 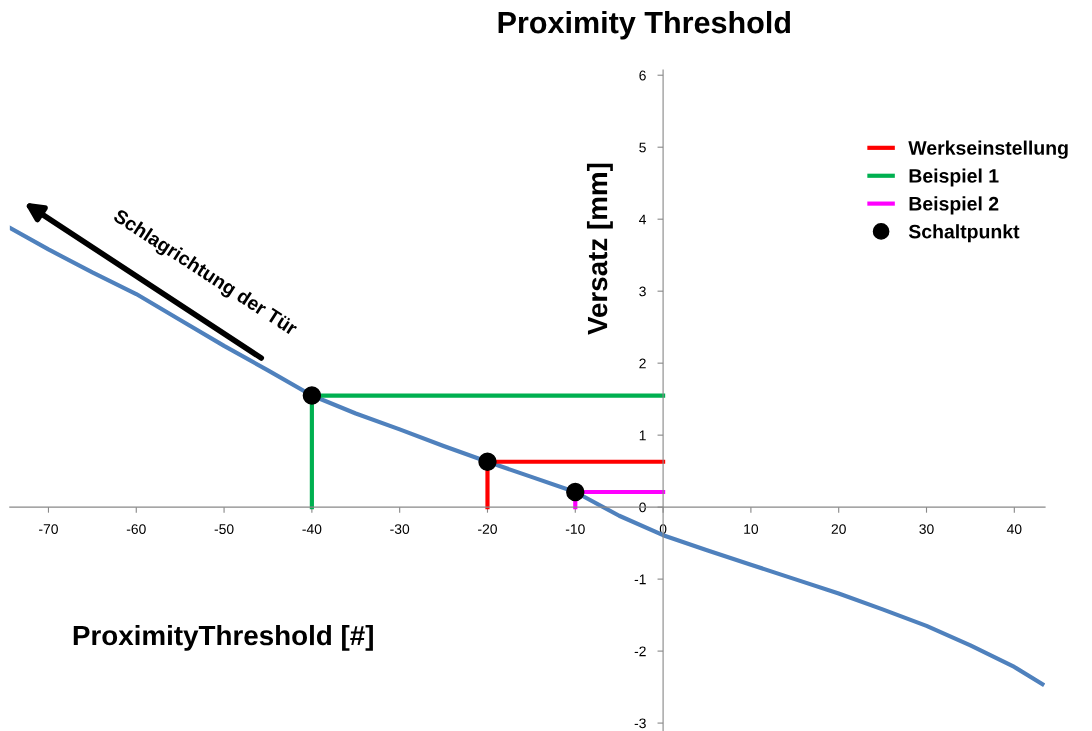 I want to click on x-tick-label: -70, so click(x=48, y=529).